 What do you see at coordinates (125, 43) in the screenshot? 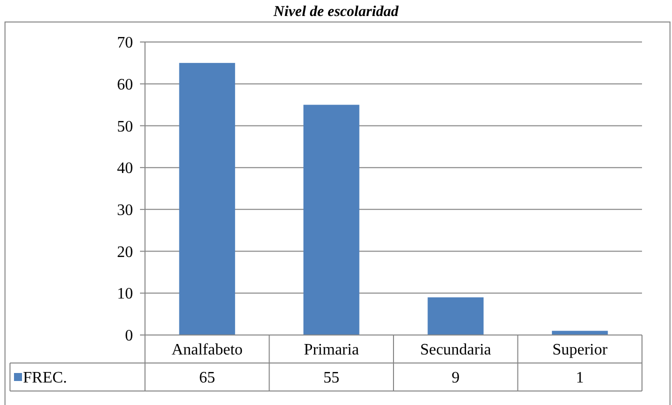
I see `y-tick-label: 70` at bounding box center [125, 43].